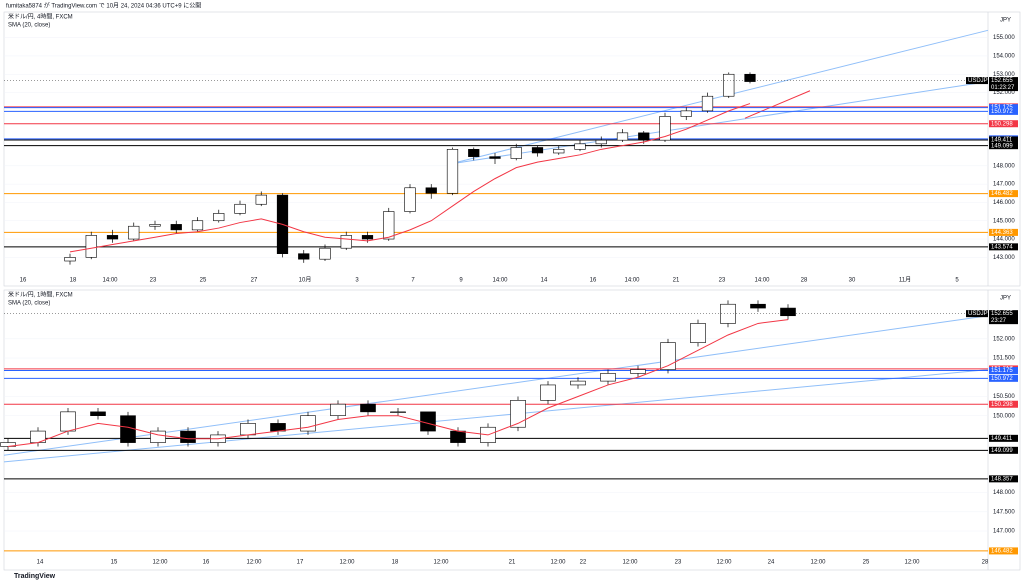  What do you see at coordinates (771, 563) in the screenshot?
I see `x-tick-label: 24` at bounding box center [771, 563].